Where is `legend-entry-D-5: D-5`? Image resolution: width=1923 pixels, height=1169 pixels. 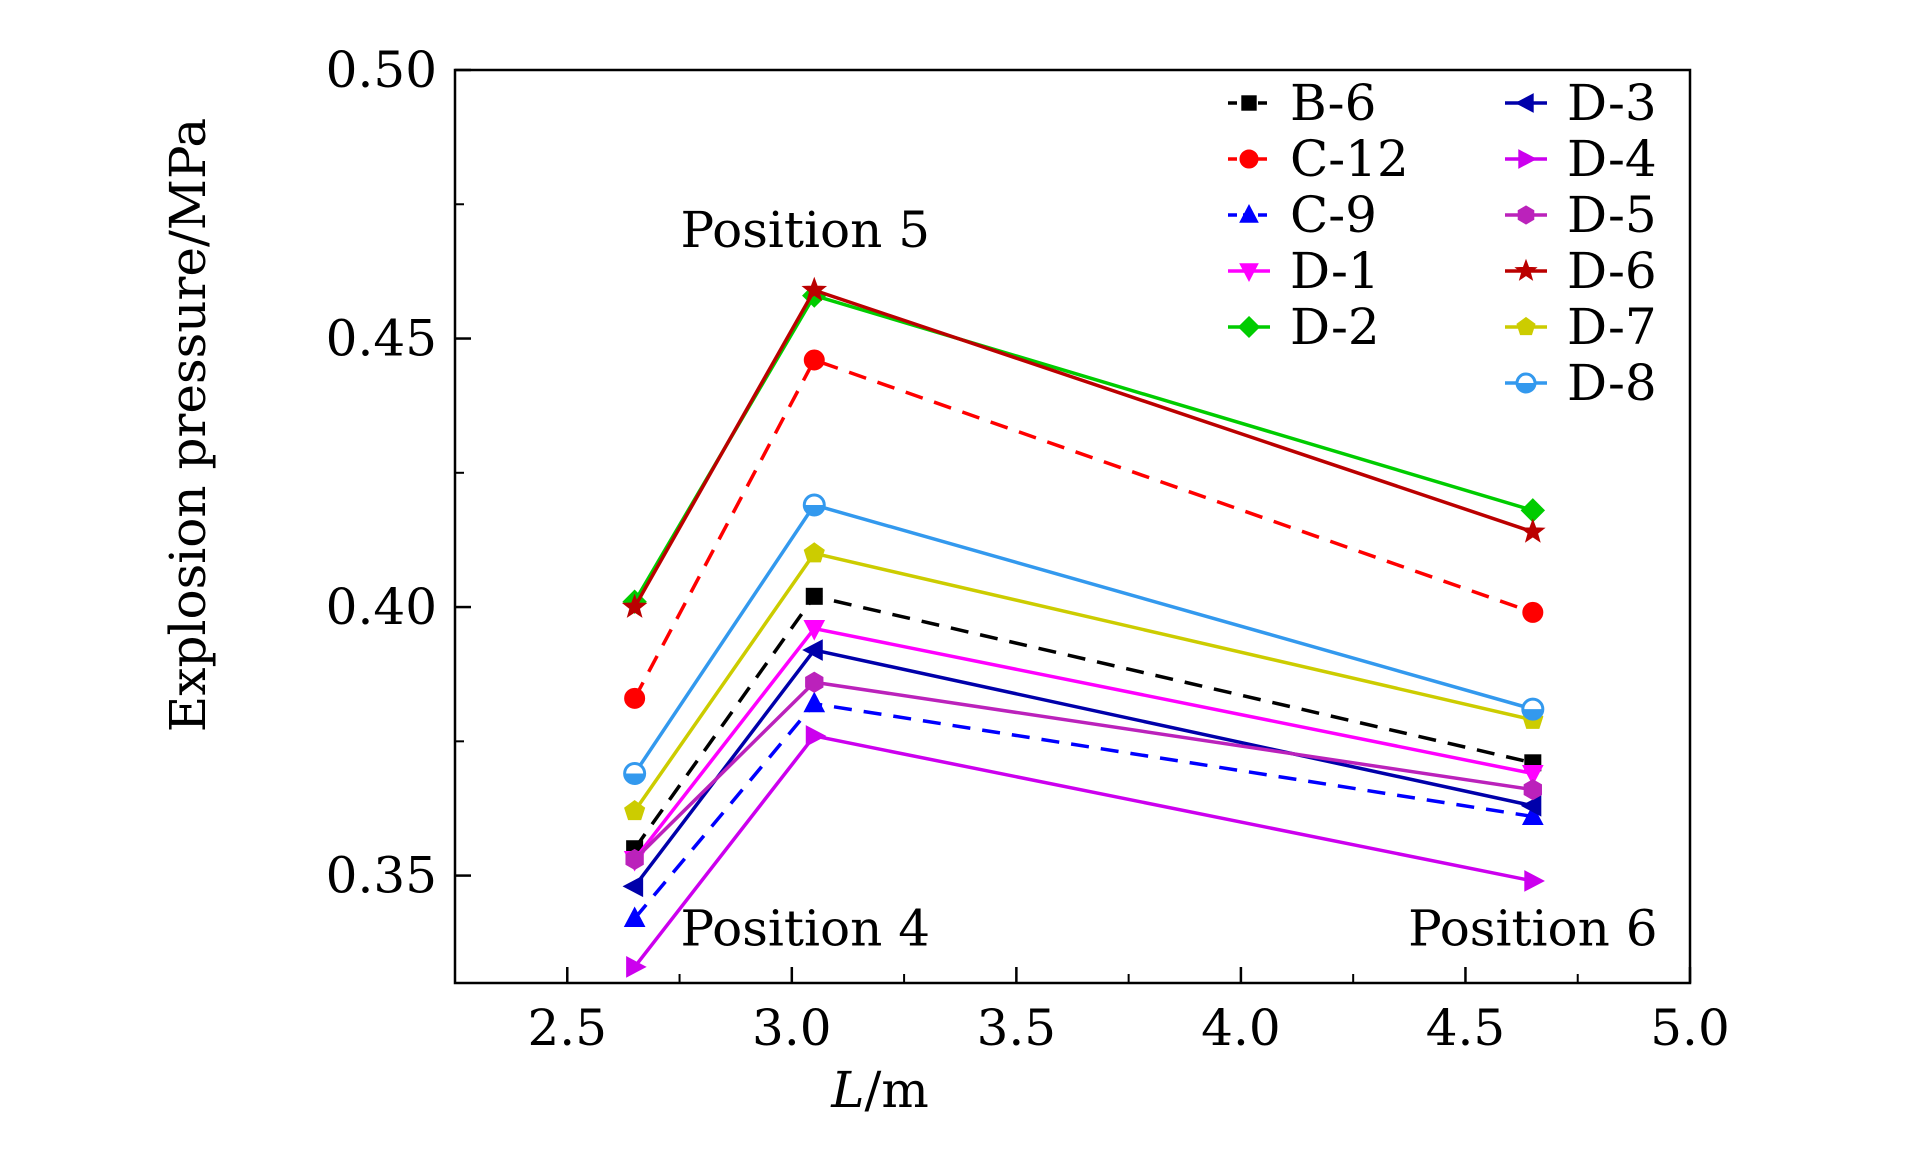
legend-entry-D-5: D-5 is located at coordinates (1581, 215).